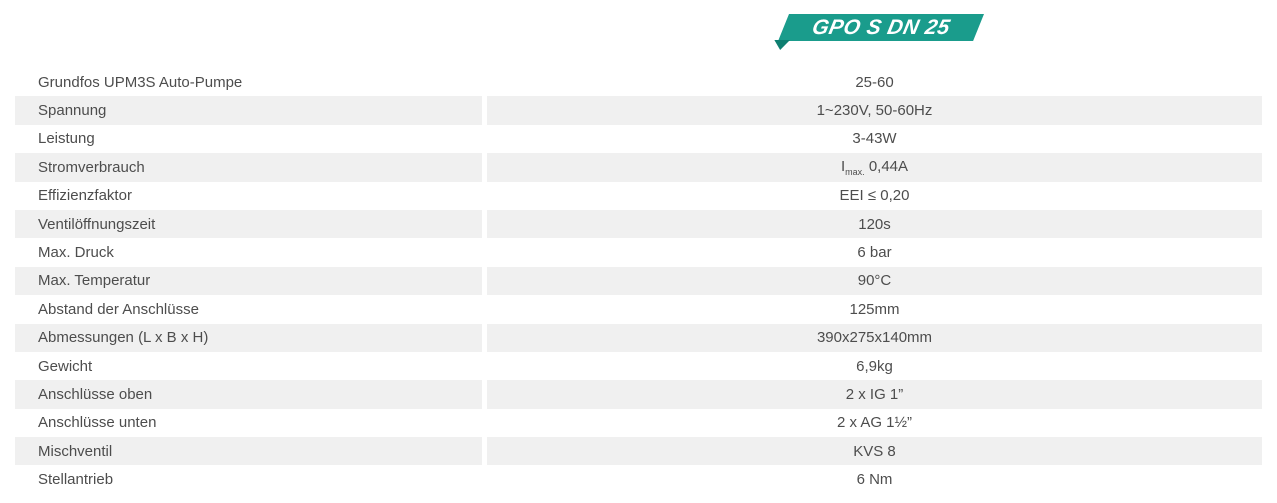 This screenshot has width=1277, height=503. I want to click on spec-value: 2 x AG 1½”, so click(874, 423).